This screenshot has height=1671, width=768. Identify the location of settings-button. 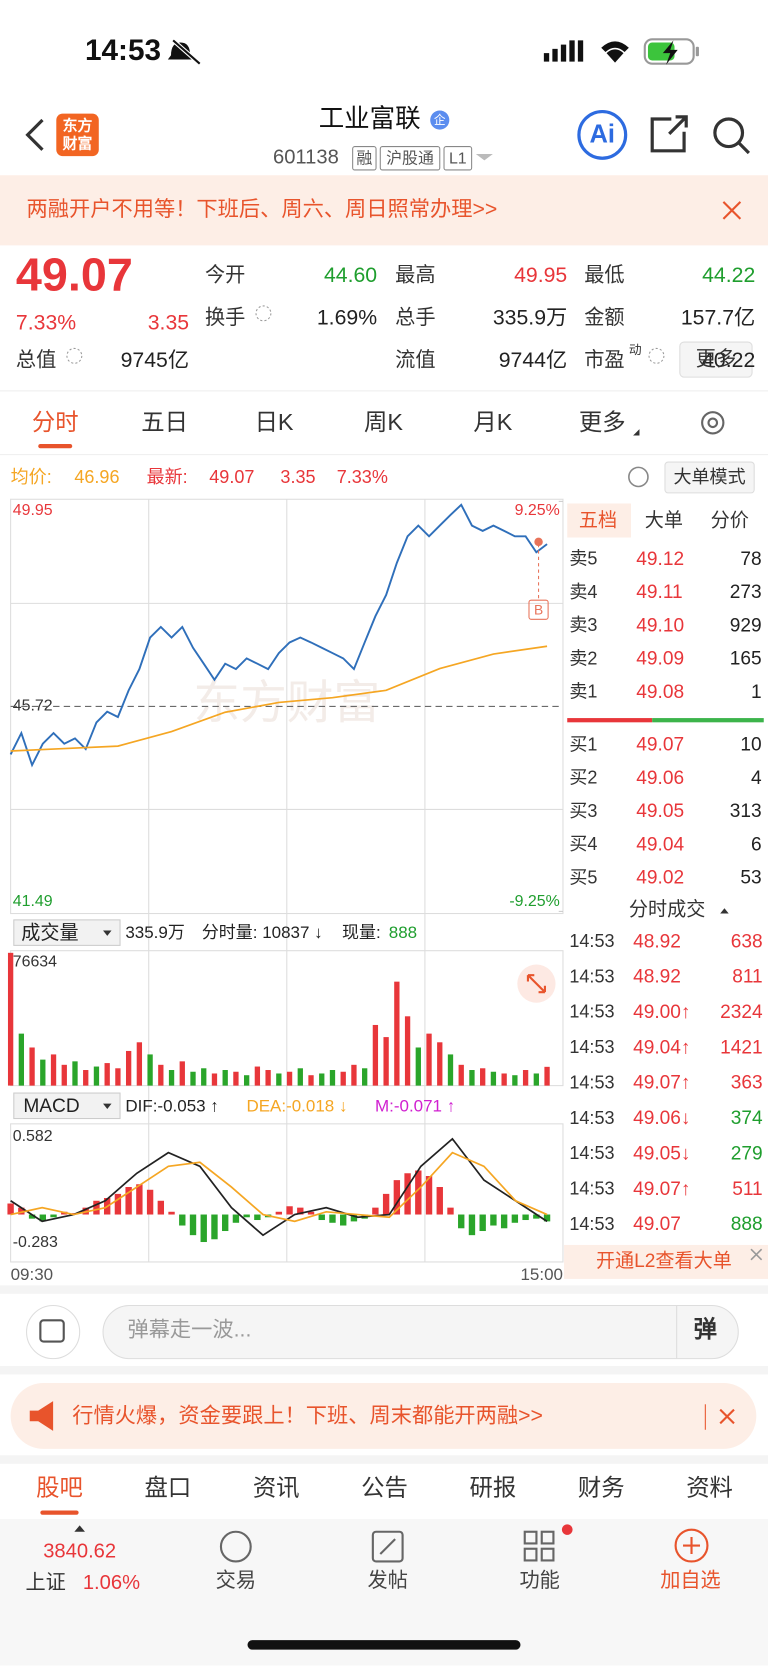
(713, 423).